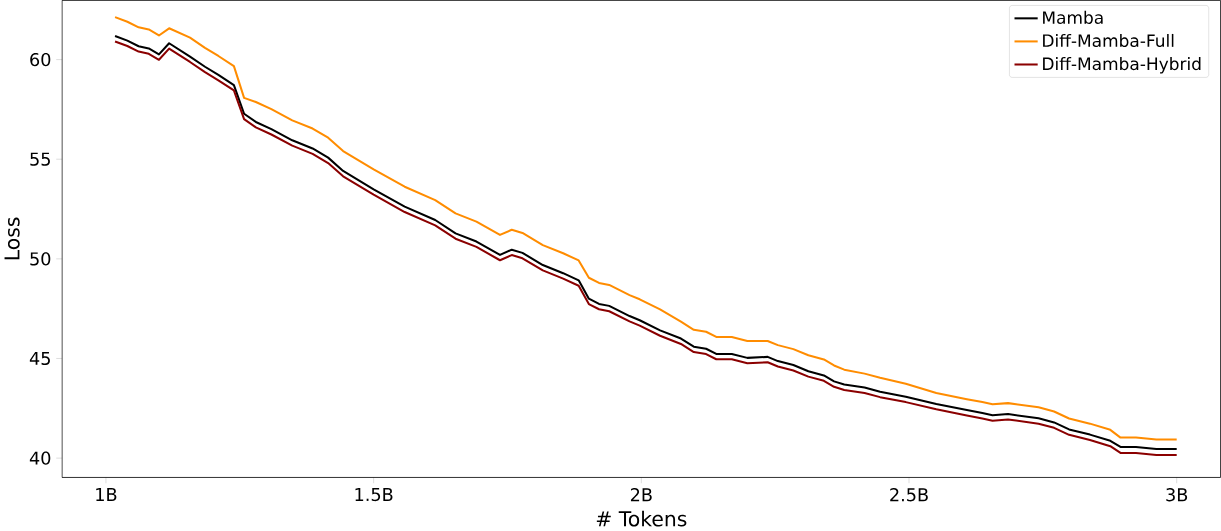 The height and width of the screenshot is (531, 1221). Describe the element at coordinates (641, 518) in the screenshot. I see `x-axis-title: # Tokens` at that location.